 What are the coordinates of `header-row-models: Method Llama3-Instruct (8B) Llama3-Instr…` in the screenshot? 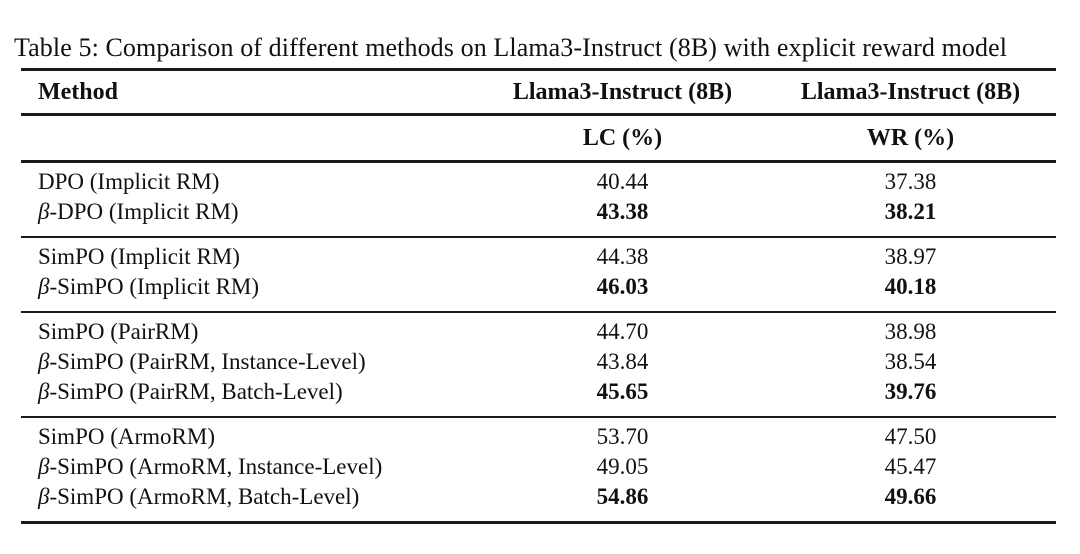 It's located at (538, 92).